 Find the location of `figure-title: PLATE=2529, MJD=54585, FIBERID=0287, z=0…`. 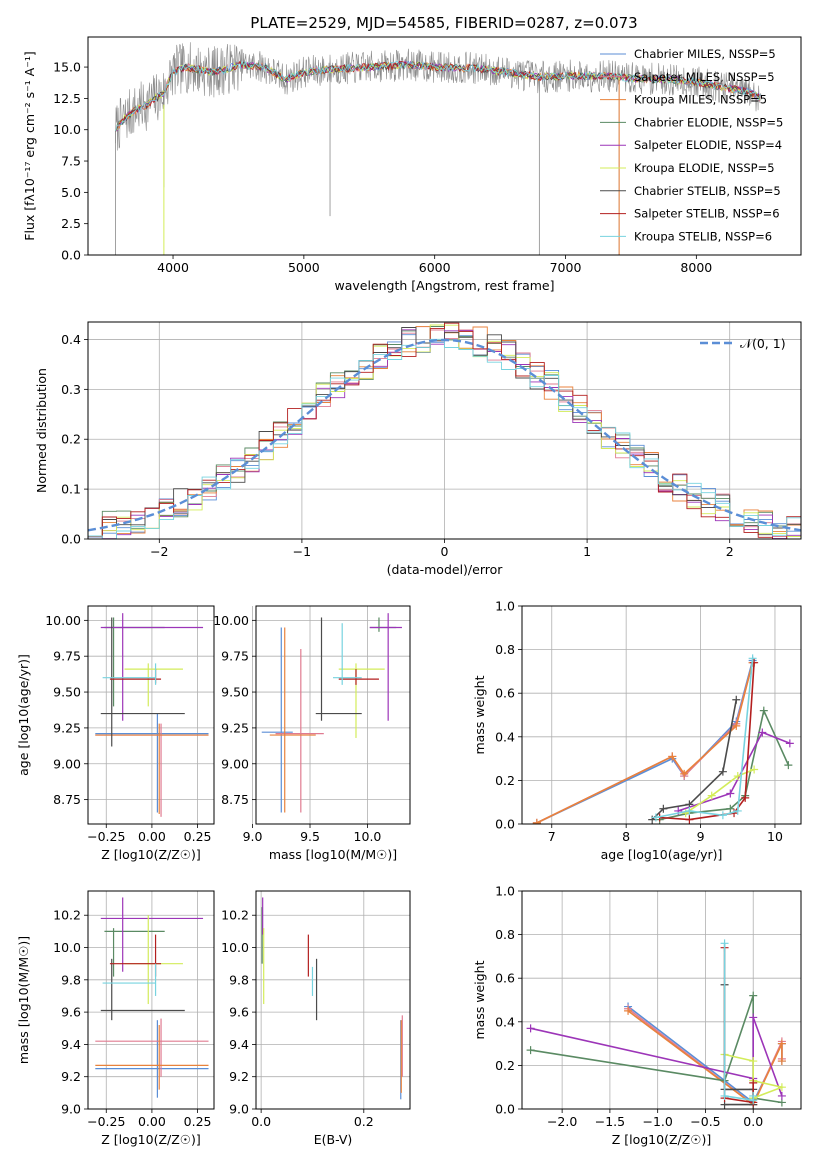

figure-title: PLATE=2529, MJD=54585, FIBERID=0287, z=0… is located at coordinates (443, 23).